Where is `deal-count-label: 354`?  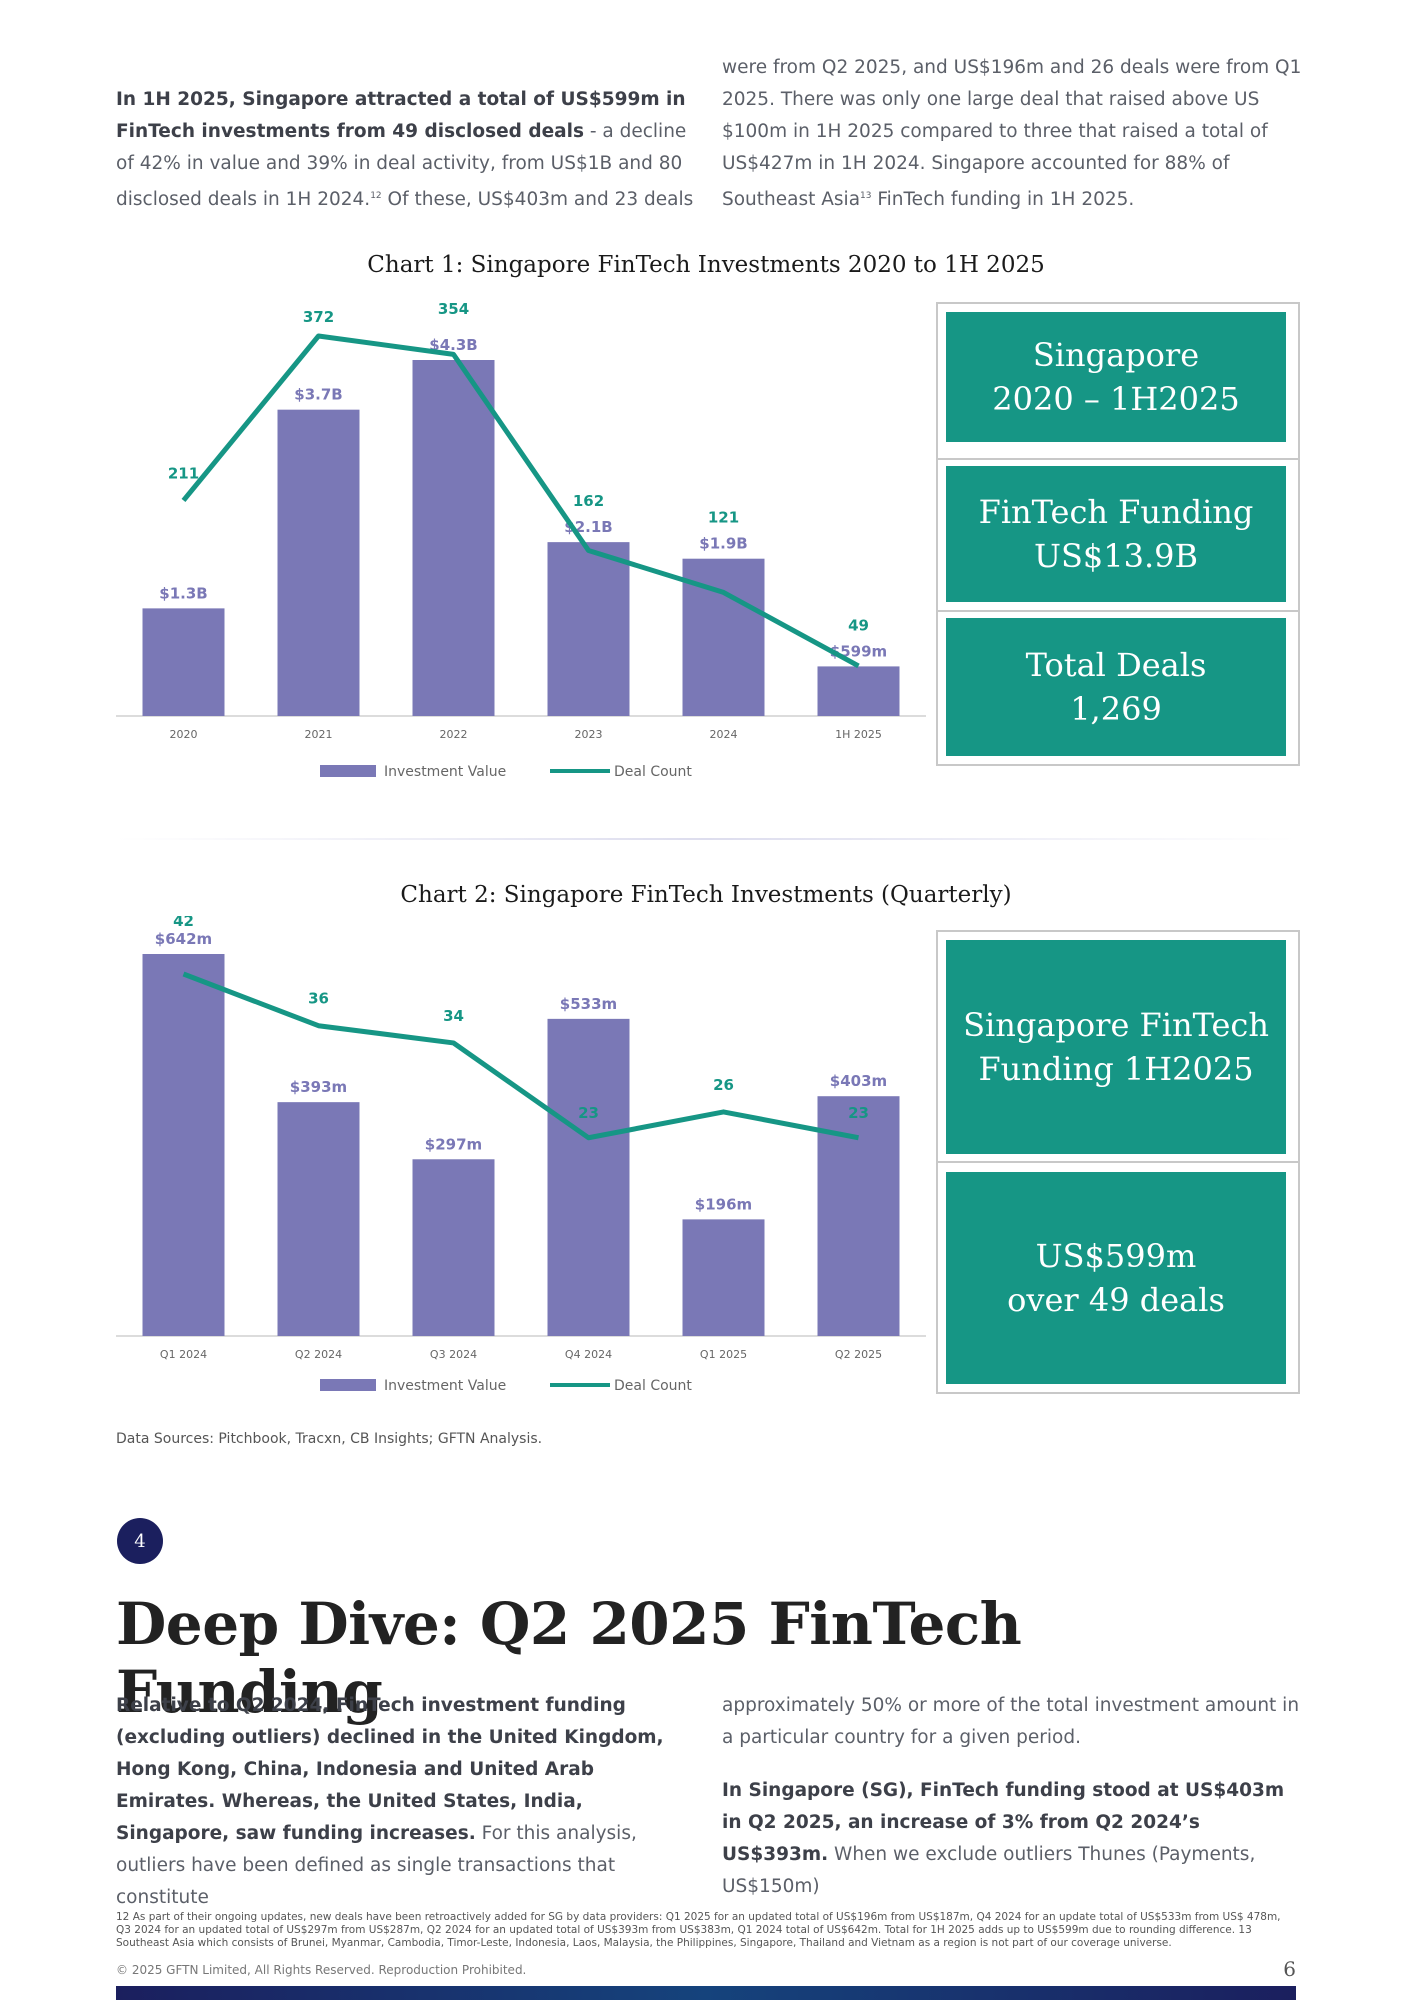 deal-count-label: 354 is located at coordinates (453, 309).